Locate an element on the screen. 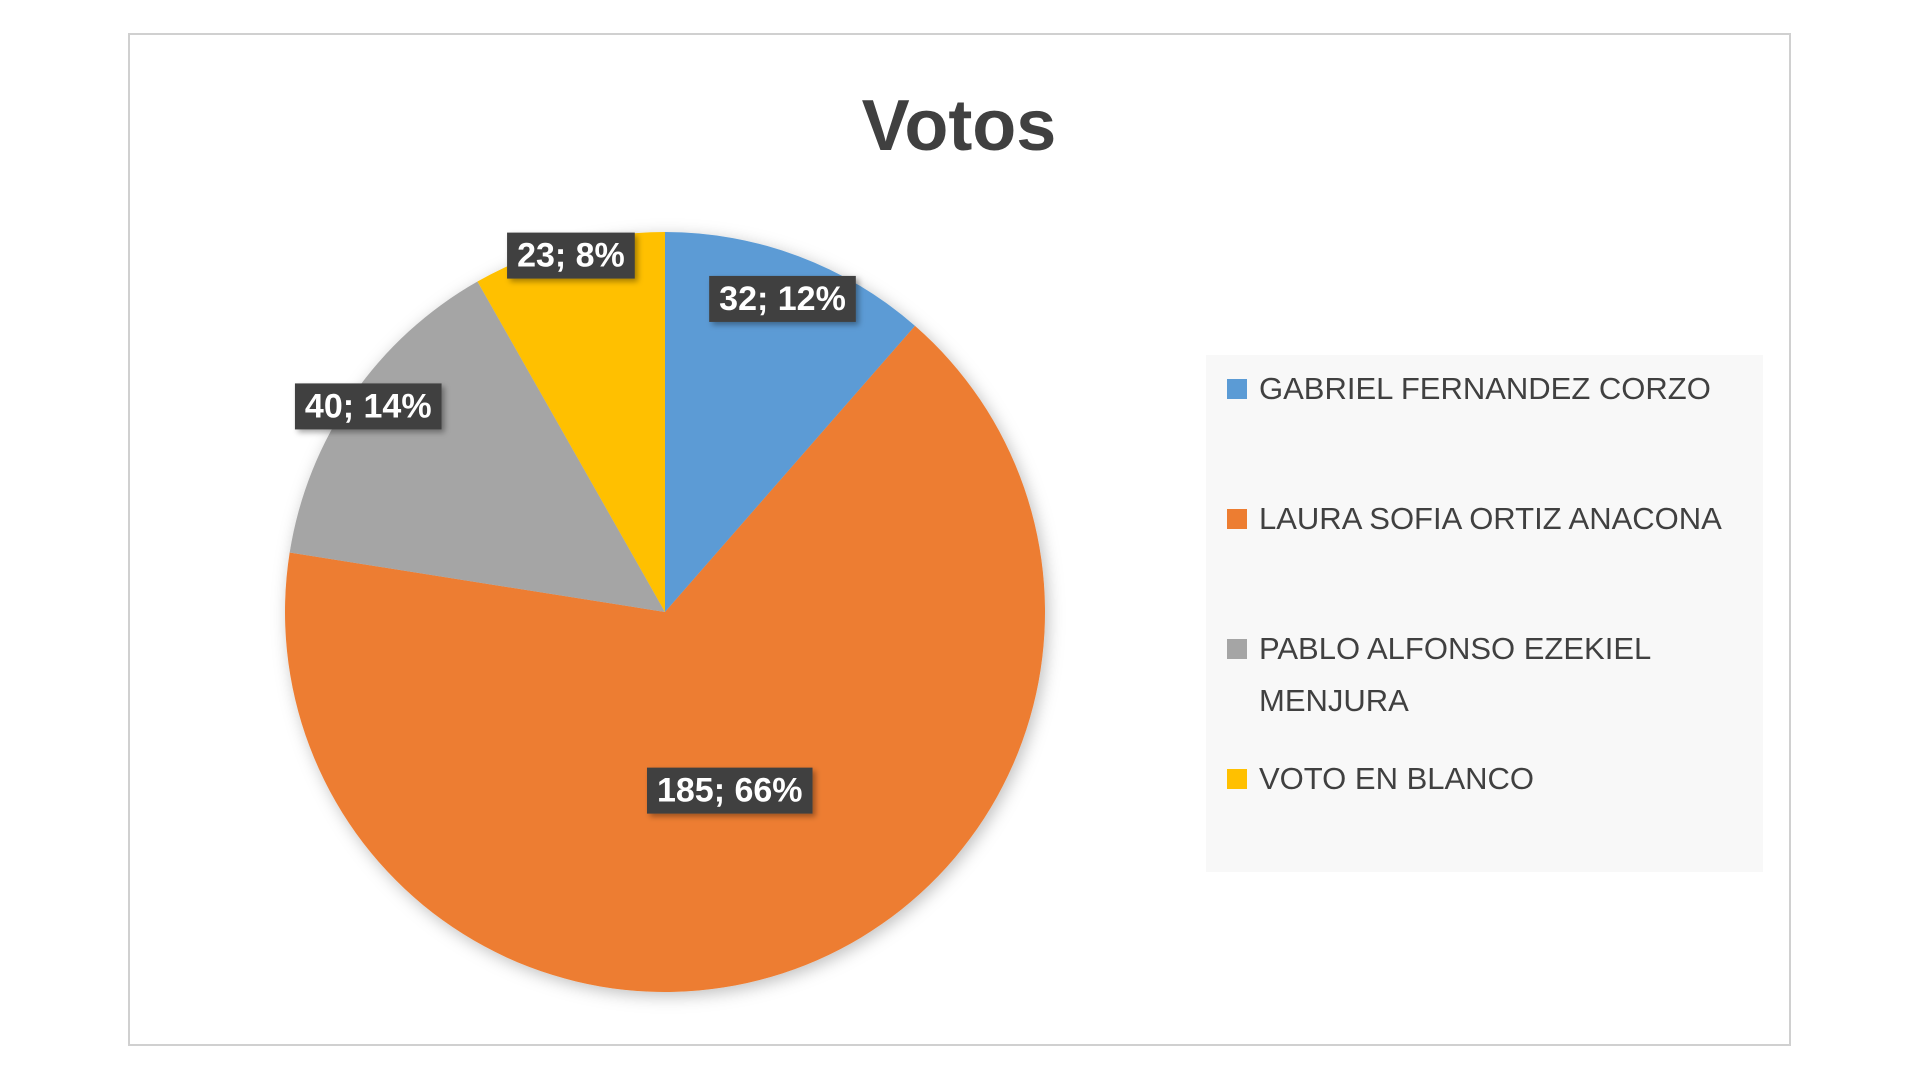 This screenshot has height=1080, width=1920. legend-label: PABLO ALFONSO EZEKIEL MENJURA is located at coordinates (1455, 674).